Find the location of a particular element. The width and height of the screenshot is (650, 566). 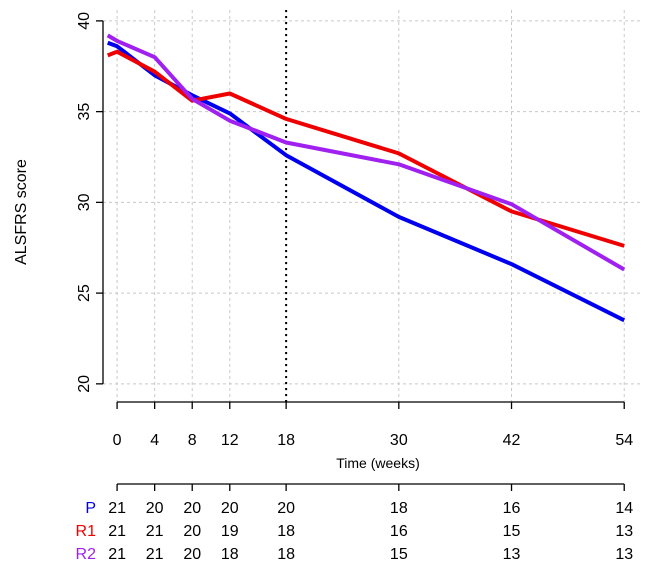

x-tick-label: 12 is located at coordinates (230, 440).